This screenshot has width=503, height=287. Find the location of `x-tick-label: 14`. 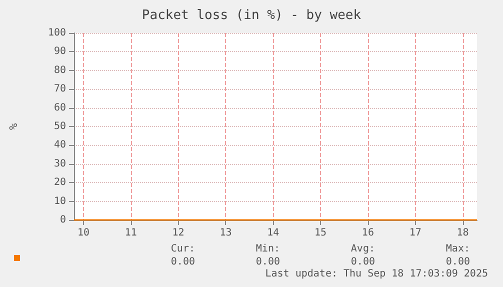

x-tick-label: 14 is located at coordinates (273, 233).